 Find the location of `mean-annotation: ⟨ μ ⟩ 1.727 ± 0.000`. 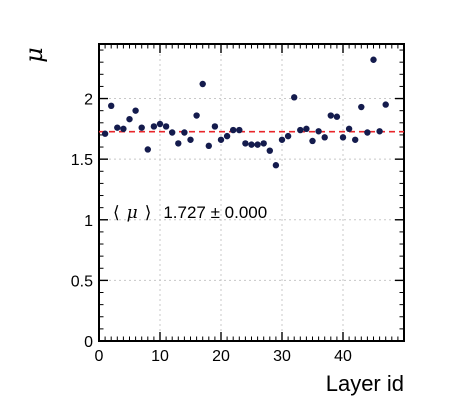

mean-annotation: ⟨ μ ⟩ 1.727 ± 0.000 is located at coordinates (190, 213).